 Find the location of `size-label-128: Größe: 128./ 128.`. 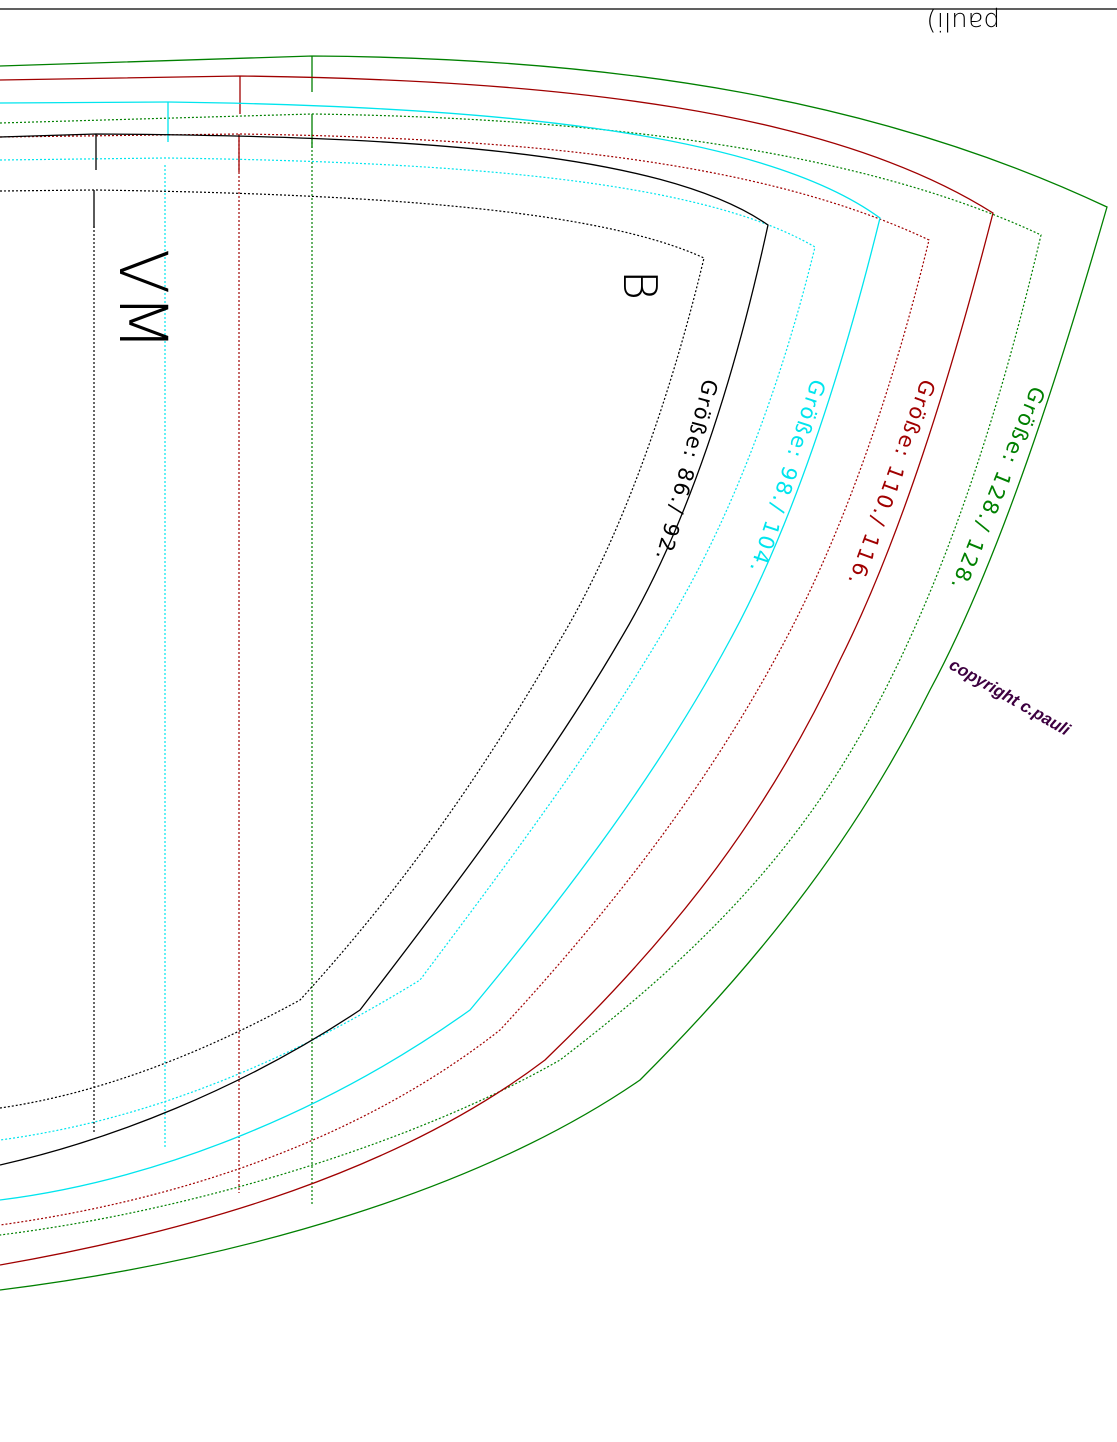

size-label-128: Größe: 128./ 128. is located at coordinates (998, 489).